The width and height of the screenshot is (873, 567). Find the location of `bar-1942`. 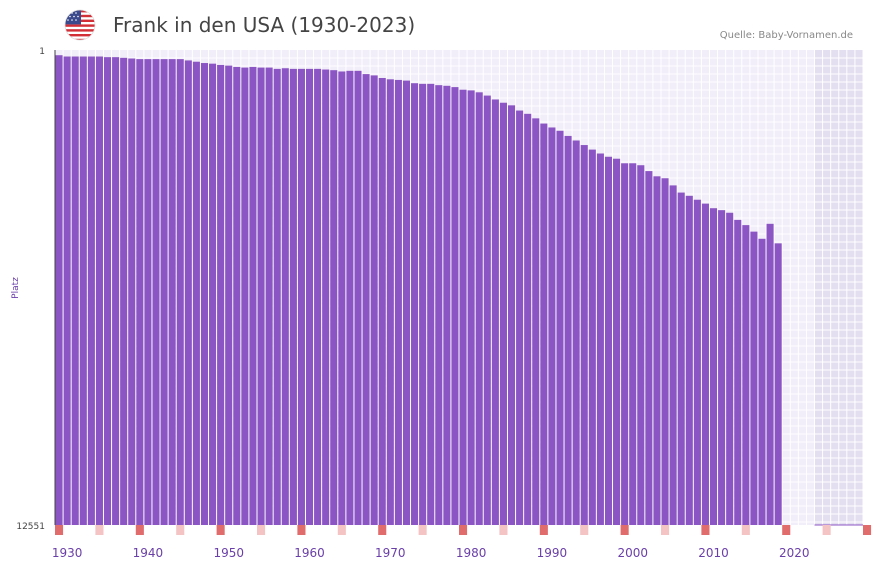

bar-1942 is located at coordinates (164, 292).